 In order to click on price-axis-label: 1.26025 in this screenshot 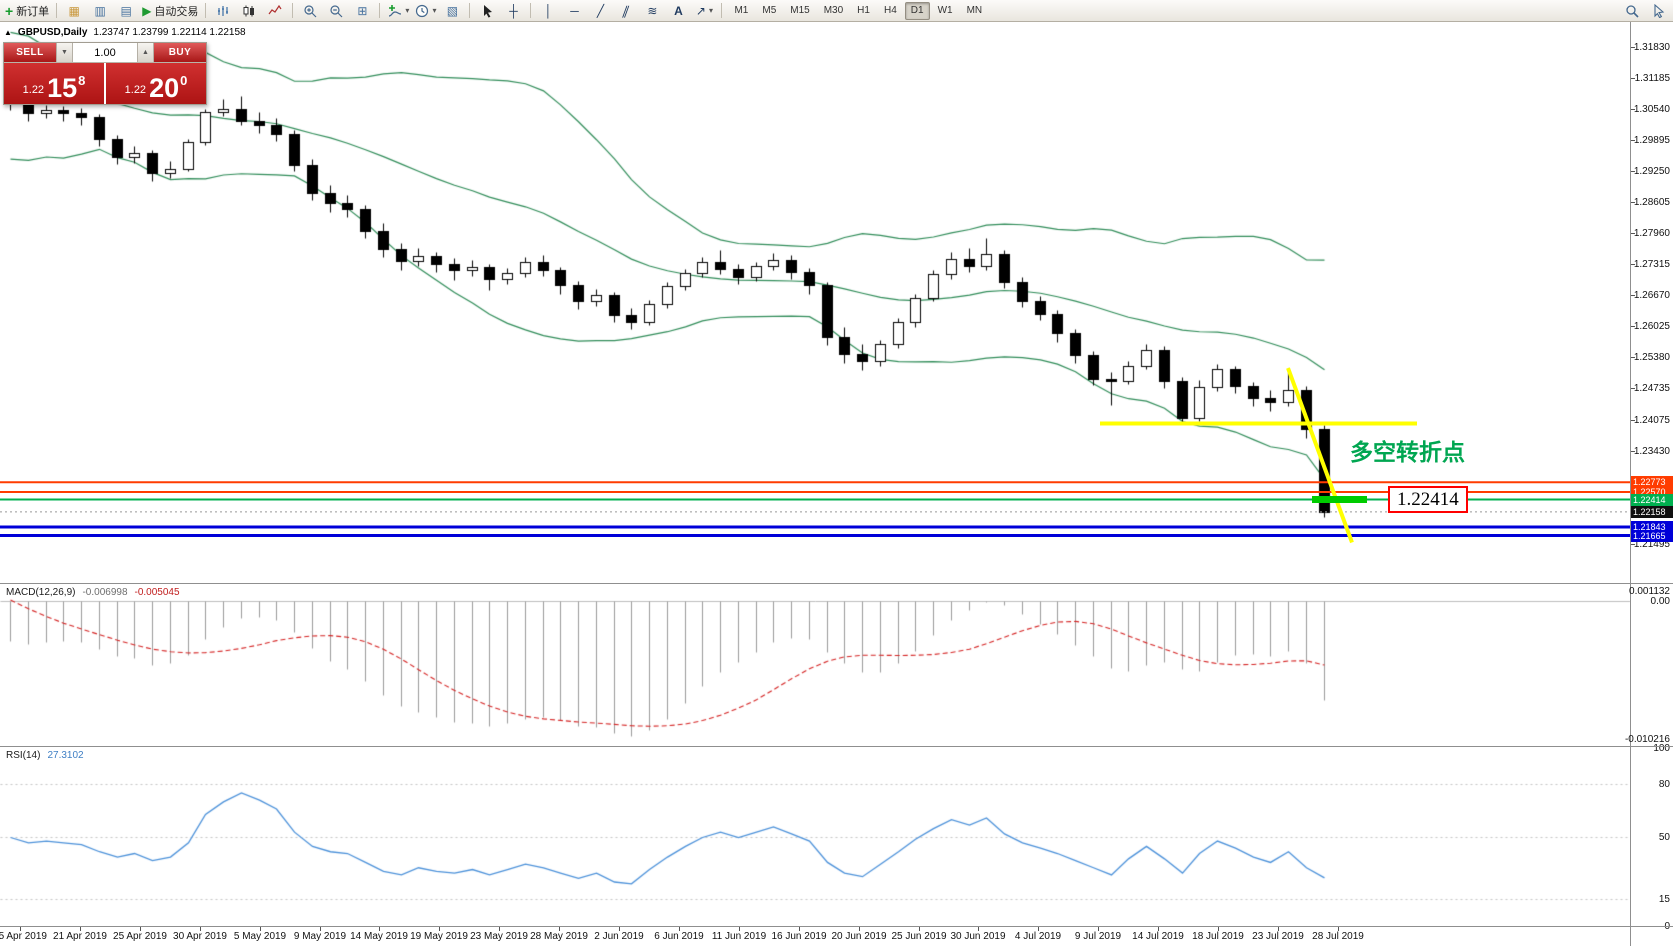, I will do `click(1651, 326)`.